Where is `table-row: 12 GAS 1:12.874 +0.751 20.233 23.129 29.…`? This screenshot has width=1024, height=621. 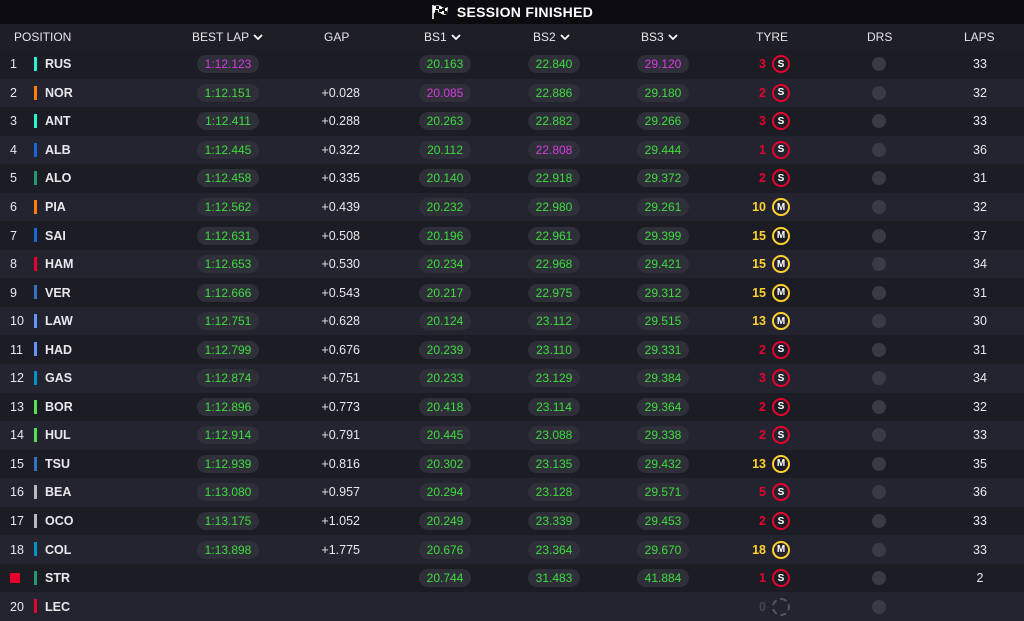
table-row: 12 GAS 1:12.874 +0.751 20.233 23.129 29.… is located at coordinates (512, 378).